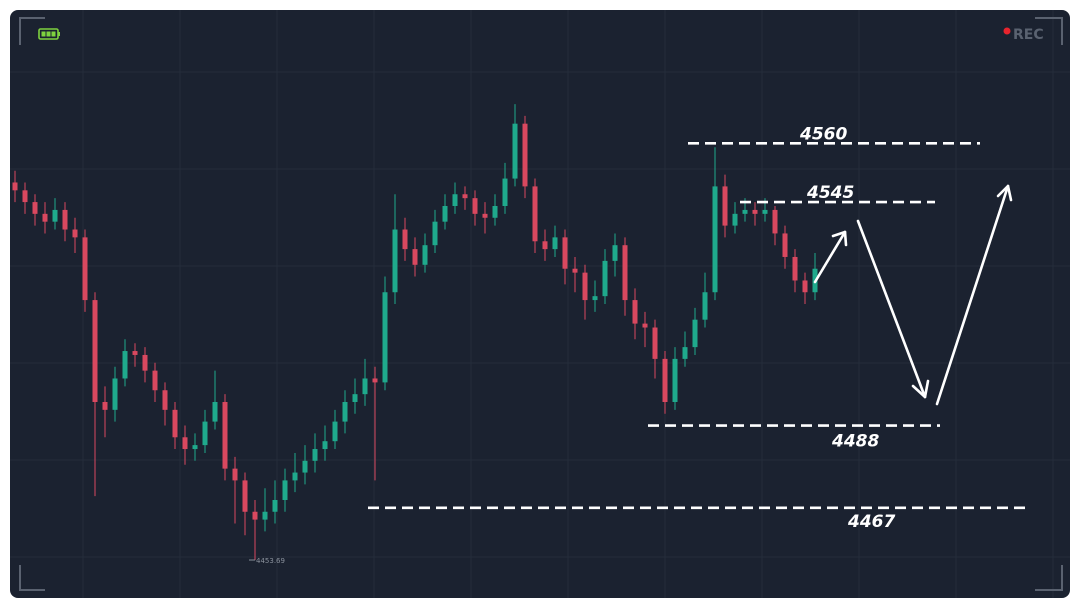  I want to click on projection-arrows, so click(913, 295).